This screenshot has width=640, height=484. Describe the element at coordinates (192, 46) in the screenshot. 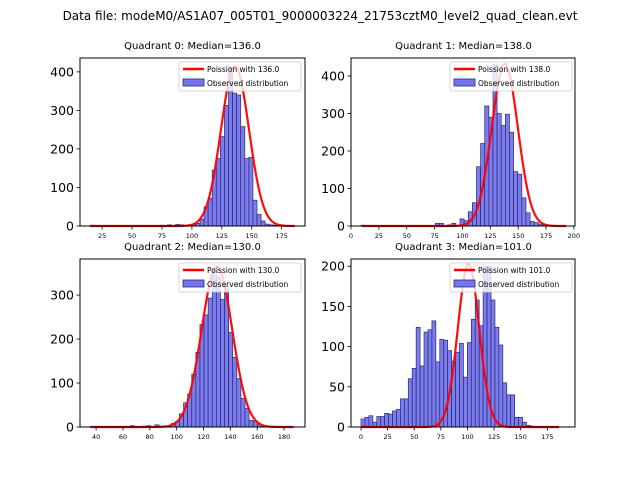

I see `subplot-title: Quadrant 0: Median=136.0` at that location.